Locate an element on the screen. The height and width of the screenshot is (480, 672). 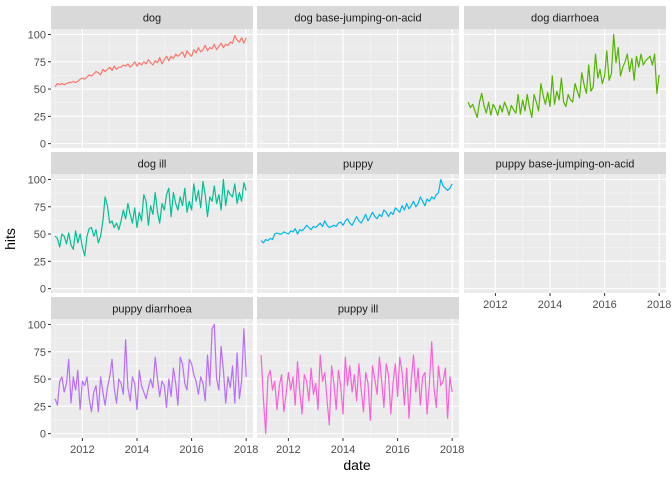
series-line-dog-diarrhoea is located at coordinates (563, 76).